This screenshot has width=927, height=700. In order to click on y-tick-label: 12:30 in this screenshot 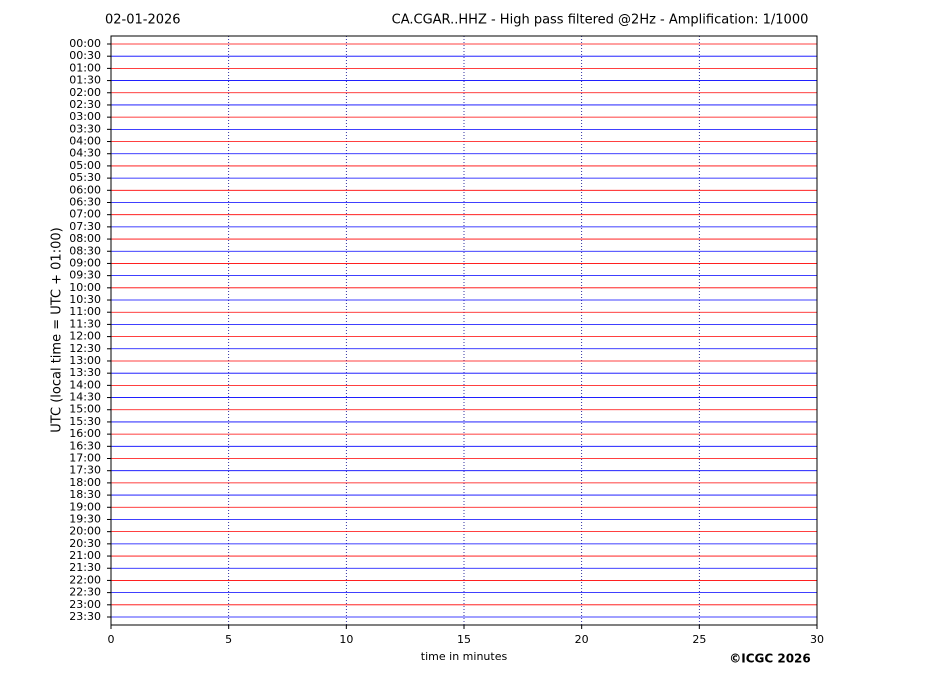, I will do `click(85, 348)`.